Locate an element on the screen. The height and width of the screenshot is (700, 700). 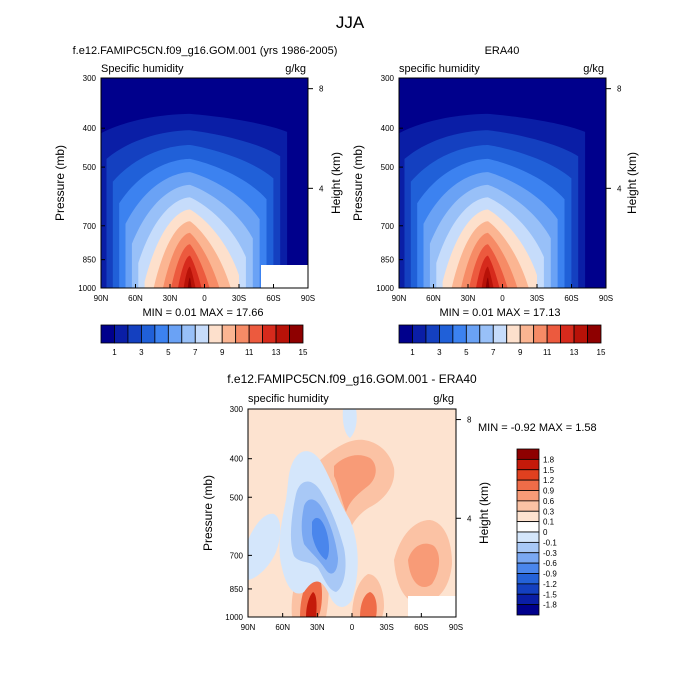
colorbar-label: 0.6 is located at coordinates (549, 501).